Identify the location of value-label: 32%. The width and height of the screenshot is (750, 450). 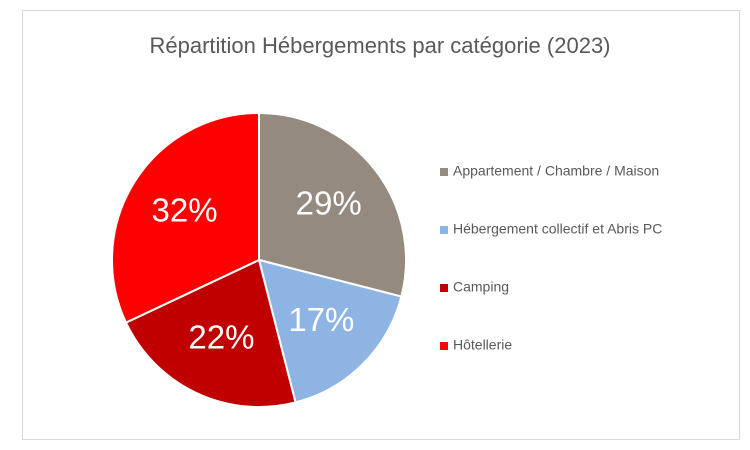
(184, 209).